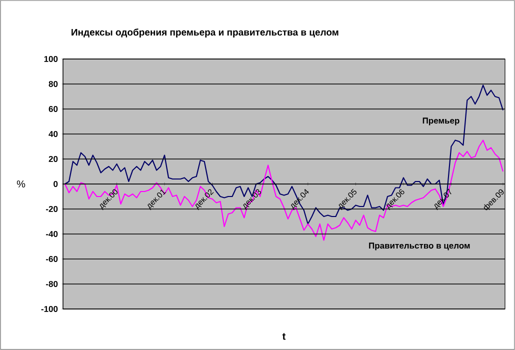 This screenshot has width=515, height=350. I want to click on chart-title: Индексы одобрения премьера и правительства в целом, so click(205, 33).